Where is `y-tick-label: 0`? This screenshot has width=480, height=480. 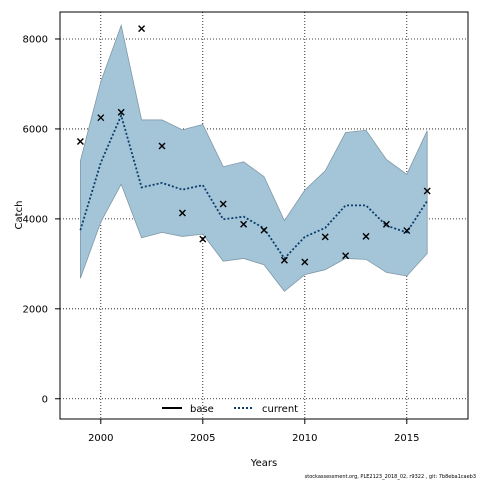 y-tick-label: 0 is located at coordinates (45, 399).